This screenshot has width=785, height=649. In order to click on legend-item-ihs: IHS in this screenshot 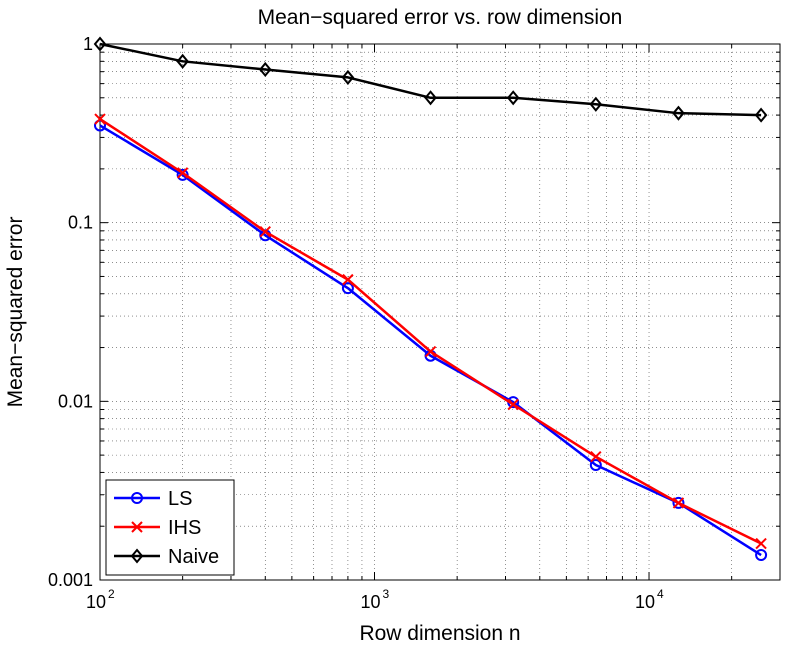, I will do `click(157, 528)`.